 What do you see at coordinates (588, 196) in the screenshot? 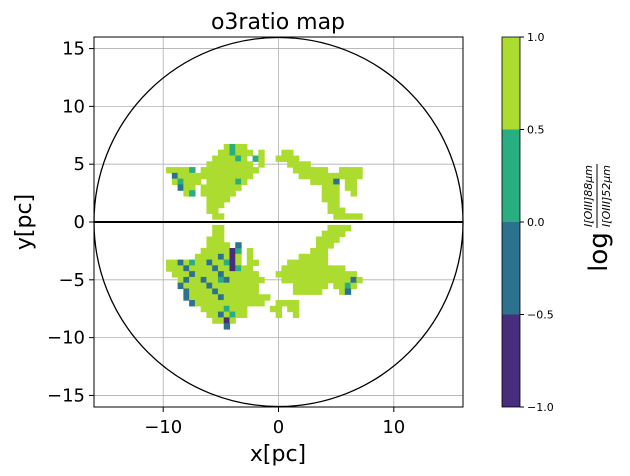
I see `colorbar-label-numerator: I[OIII]88μm` at bounding box center [588, 196].